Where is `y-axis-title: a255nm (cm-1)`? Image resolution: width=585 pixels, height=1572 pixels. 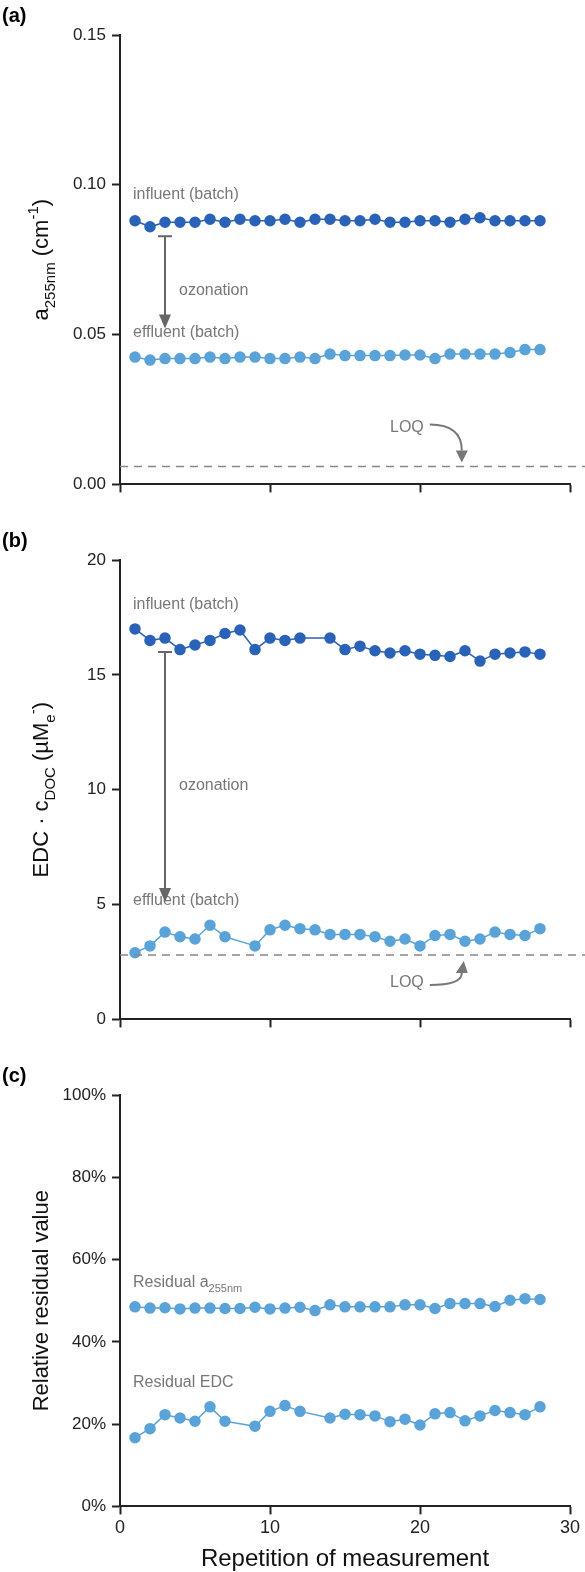
y-axis-title: a255nm (cm-1) is located at coordinates (41, 259).